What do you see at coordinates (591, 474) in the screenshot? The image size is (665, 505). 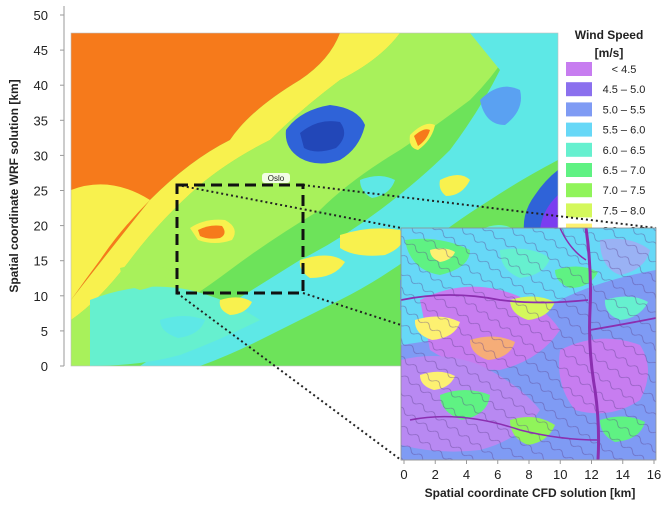 I see `x-tick-label: 12` at bounding box center [591, 474].